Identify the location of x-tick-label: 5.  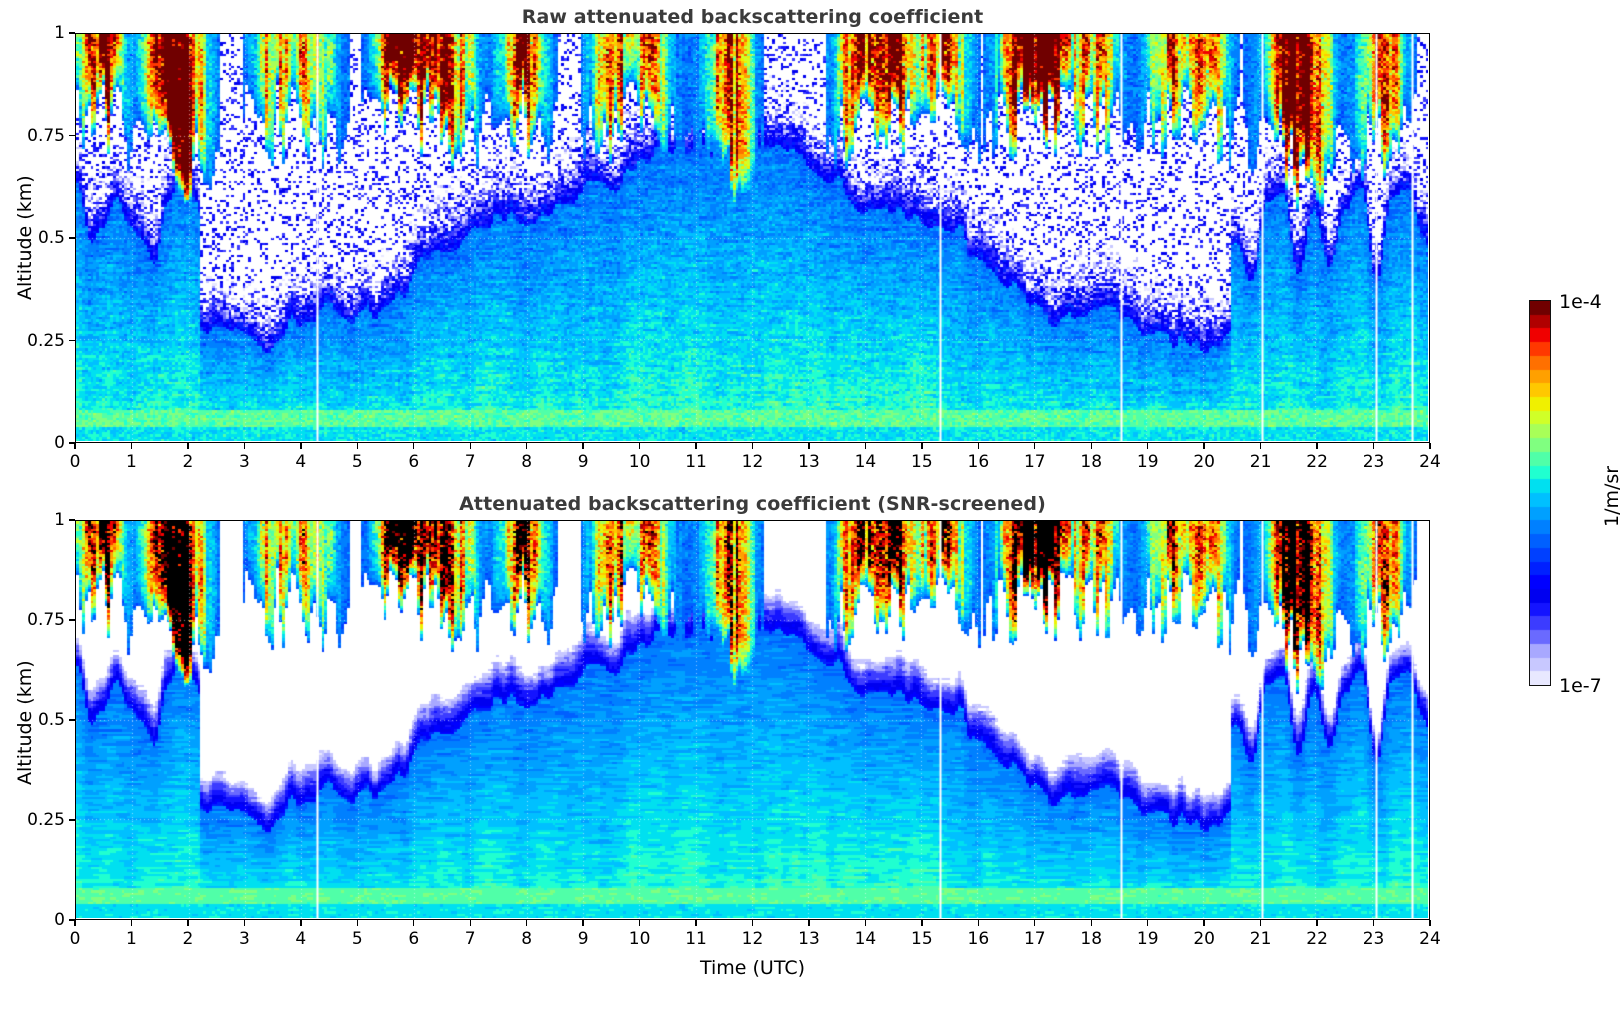
(357, 939).